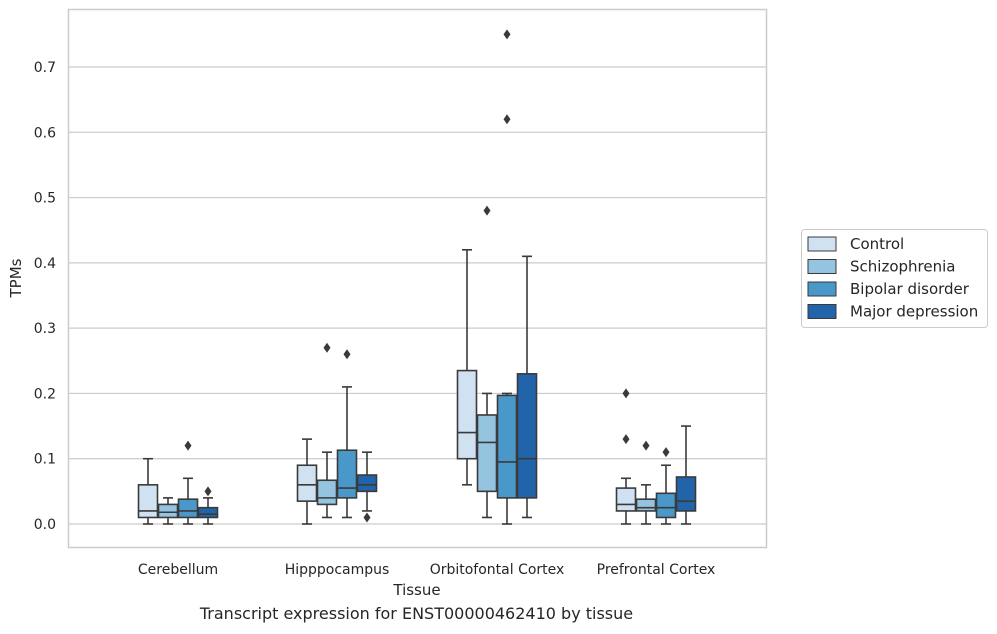 The width and height of the screenshot is (997, 634). What do you see at coordinates (45, 133) in the screenshot?
I see `y-tick-label: 0.6` at bounding box center [45, 133].